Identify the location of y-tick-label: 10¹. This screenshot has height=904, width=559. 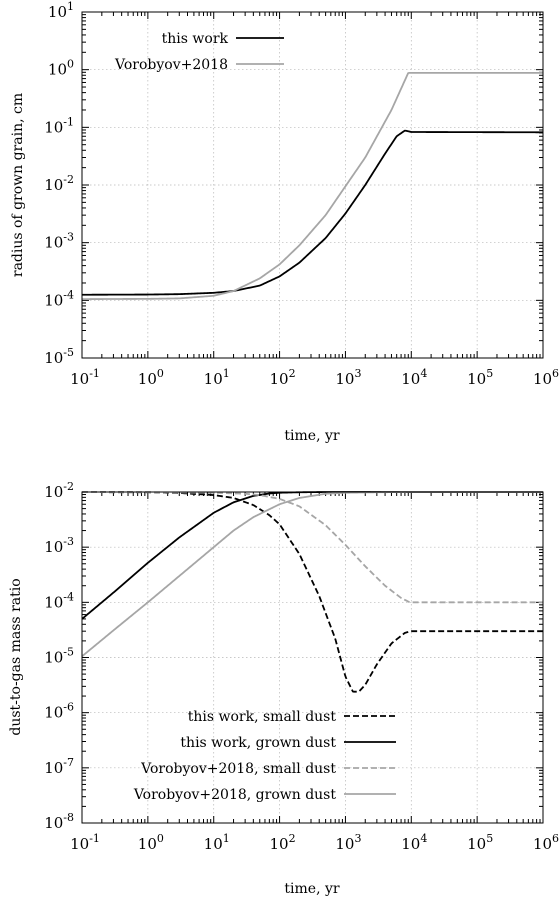
(61, 10).